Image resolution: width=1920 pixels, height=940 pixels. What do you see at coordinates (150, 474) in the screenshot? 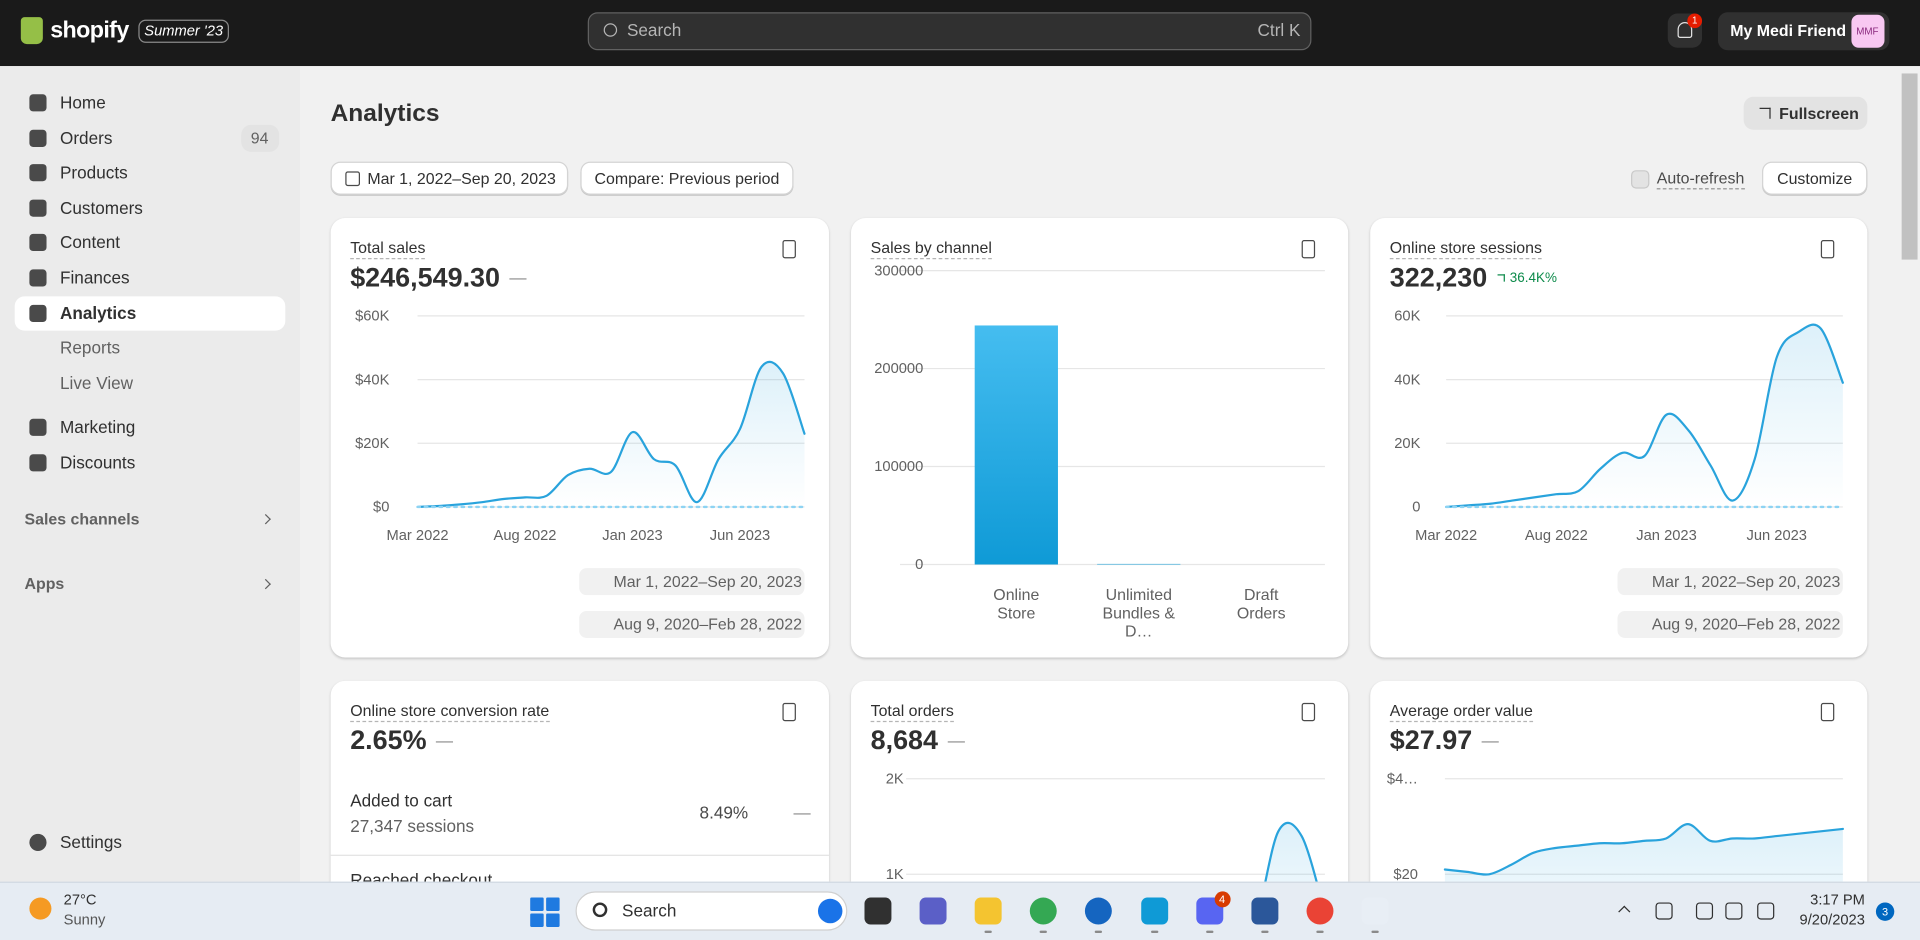
I see `sidebar` at bounding box center [150, 474].